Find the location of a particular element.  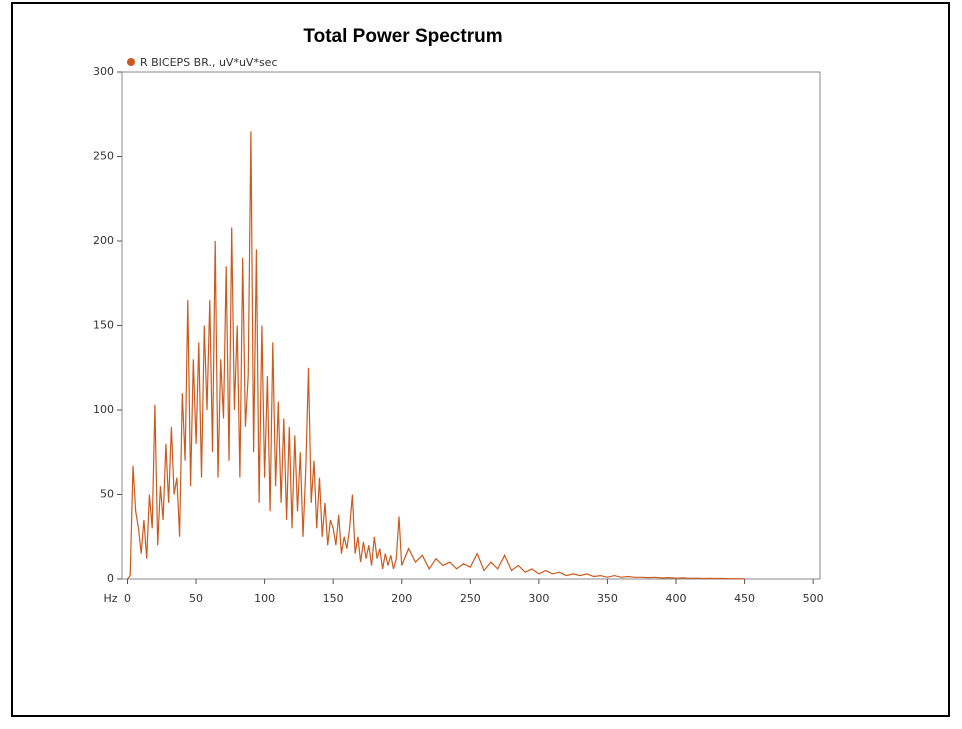

chart-title: Total Power Spectrum is located at coordinates (402, 36).